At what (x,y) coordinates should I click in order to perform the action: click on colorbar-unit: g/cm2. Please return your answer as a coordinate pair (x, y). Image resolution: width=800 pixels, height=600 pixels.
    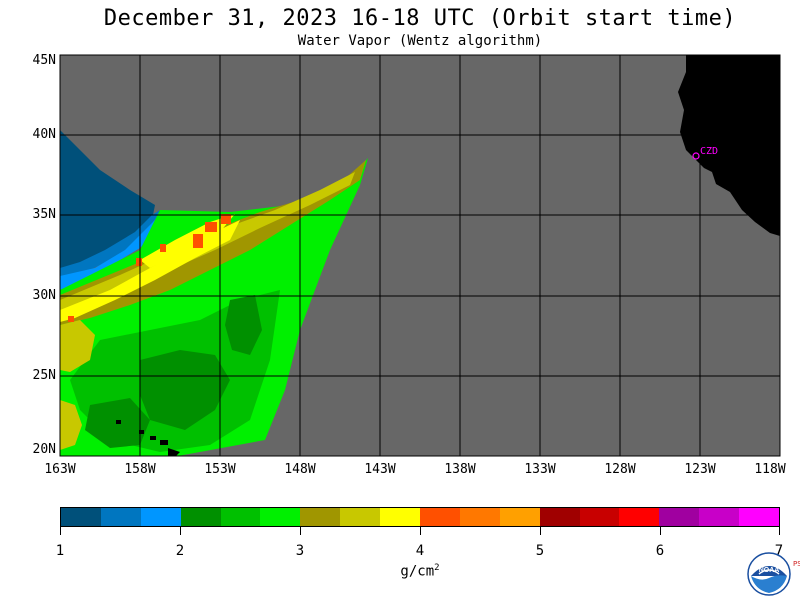
    Looking at the image, I should click on (420, 571).